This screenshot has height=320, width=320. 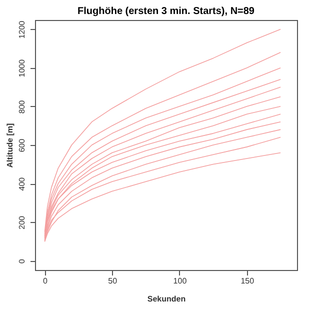 I want to click on chart-title: Flughöhe (ersten 3 min. Starts), N=89, so click(x=166, y=11).